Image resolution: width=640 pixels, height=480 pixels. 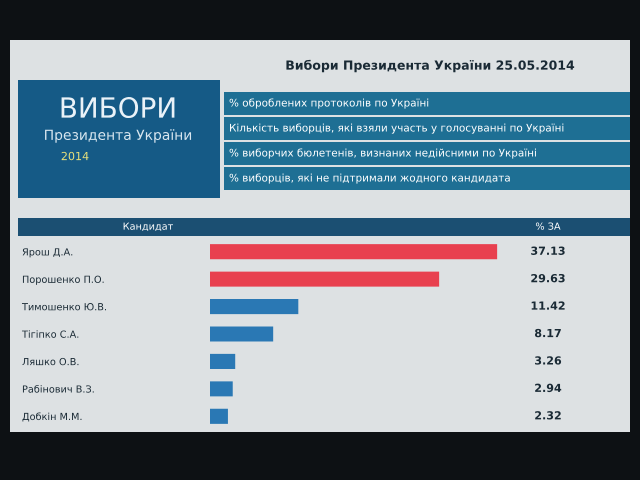 What do you see at coordinates (548, 226) in the screenshot?
I see `text: % ЗА` at bounding box center [548, 226].